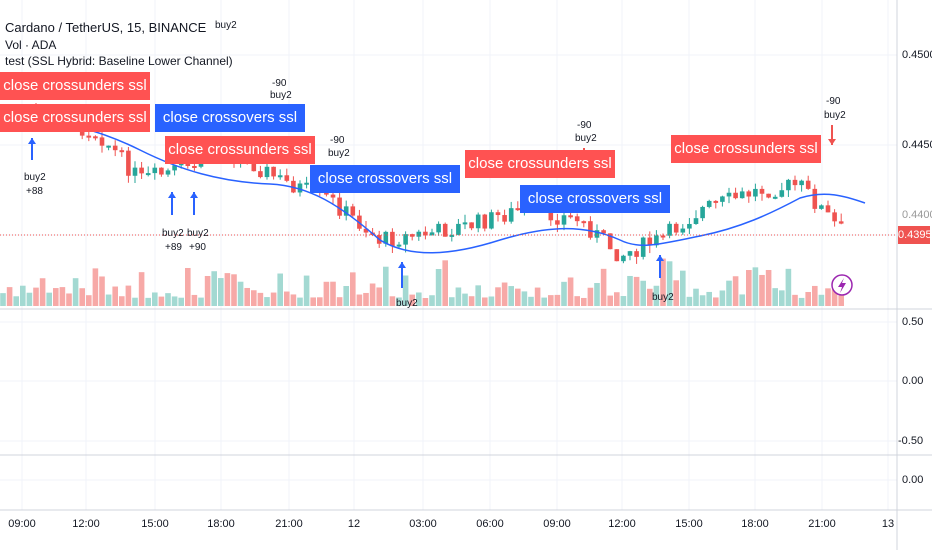 This screenshot has width=932, height=550. What do you see at coordinates (106, 27) in the screenshot?
I see `symbol-title: Cardano / TetherUS, 15, BINANCE` at bounding box center [106, 27].